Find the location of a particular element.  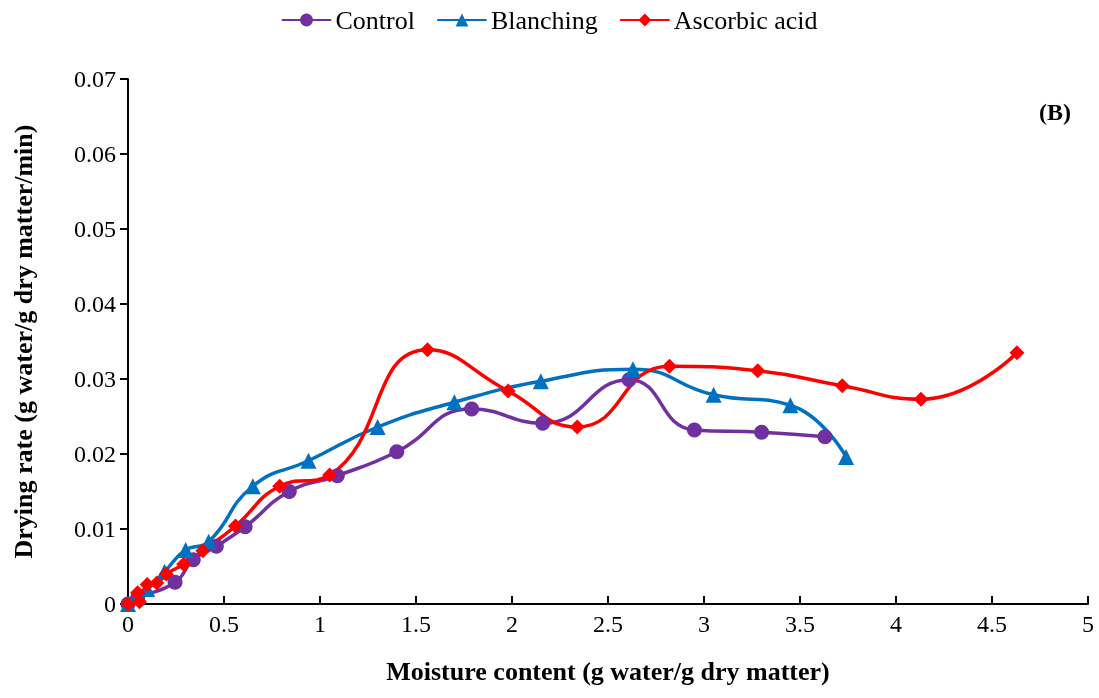

x-tick-label: 3 is located at coordinates (704, 624).